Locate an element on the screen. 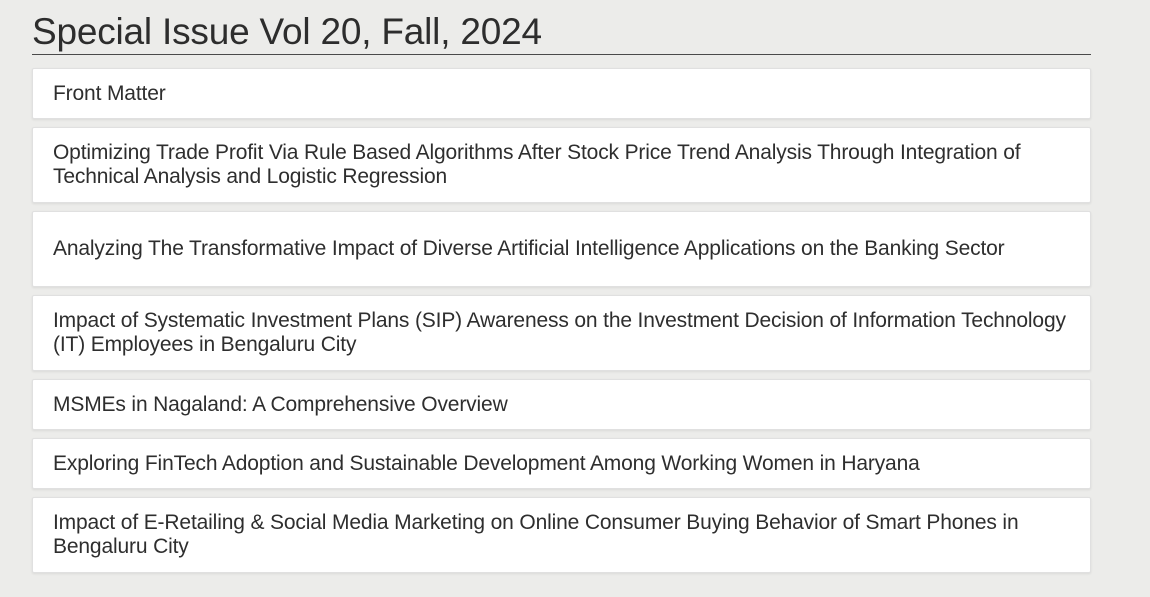 Image resolution: width=1150 pixels, height=597 pixels. issue-title: Special Issue Vol 20, Fall, 2024 is located at coordinates (561, 27).